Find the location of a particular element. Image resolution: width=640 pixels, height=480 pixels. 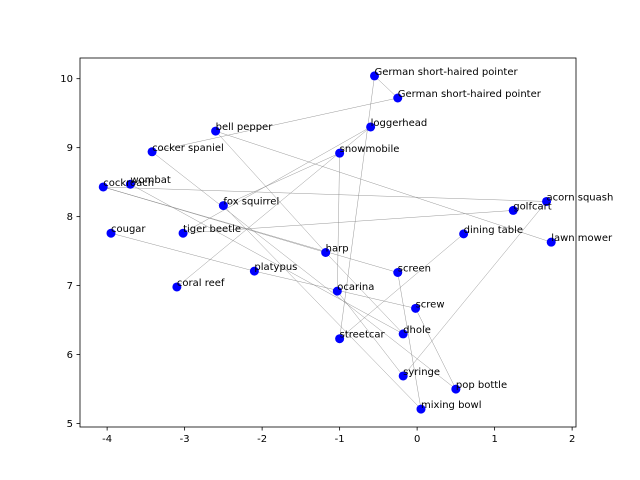

point-label: platypus is located at coordinates (275, 267).